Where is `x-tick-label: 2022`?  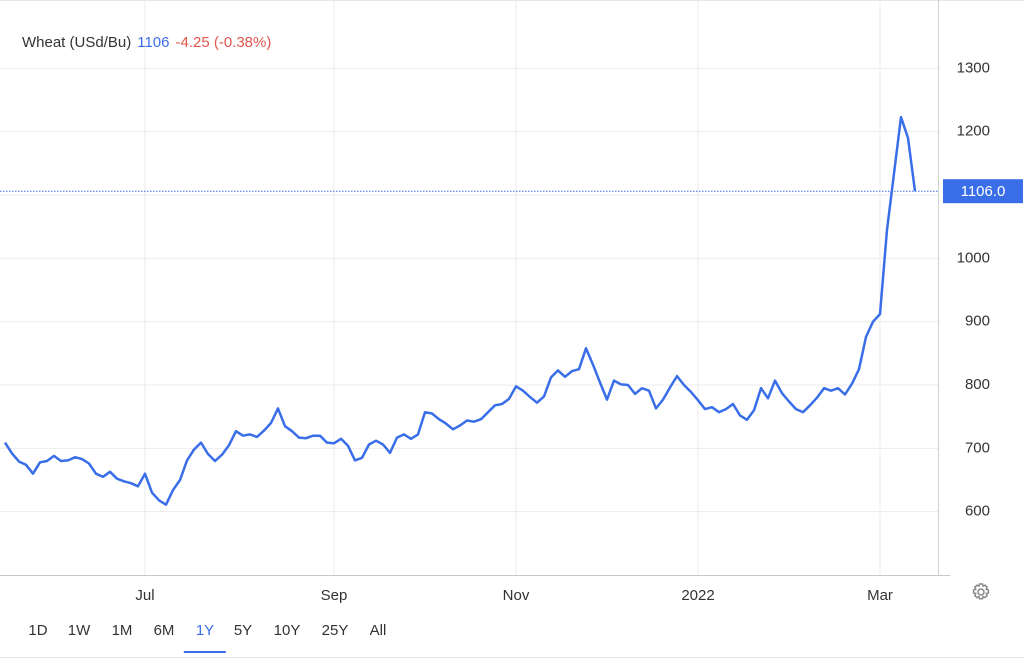
x-tick-label: 2022 is located at coordinates (697, 595).